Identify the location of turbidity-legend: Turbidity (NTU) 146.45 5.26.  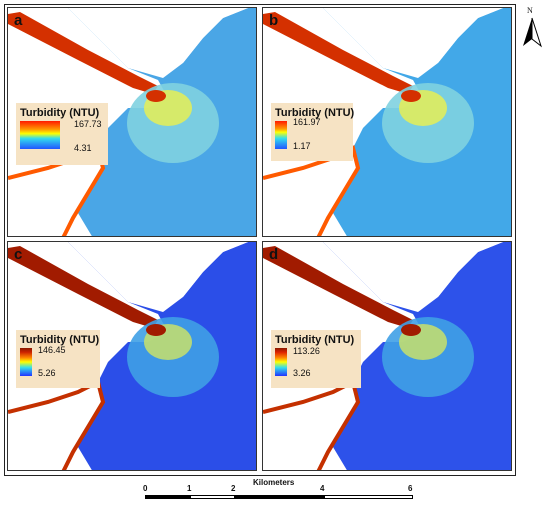
(58, 359).